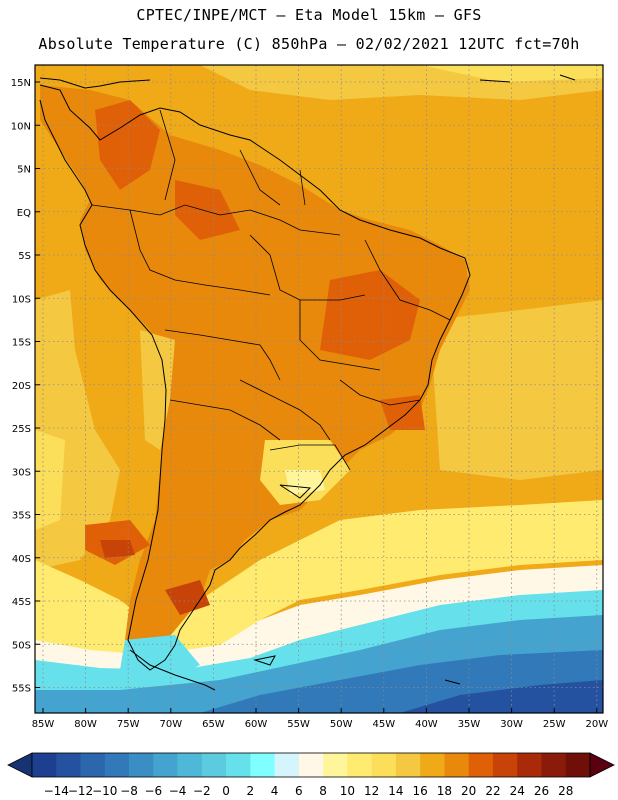 Image resolution: width=618 pixels, height=800 pixels. What do you see at coordinates (341, 724) in the screenshot?
I see `lon-label: 50W` at bounding box center [341, 724].